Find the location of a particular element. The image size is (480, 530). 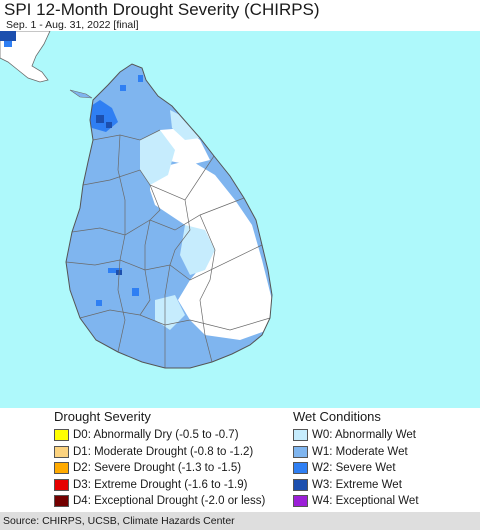

legend-label-w3: W3: Extreme Wet is located at coordinates (357, 484).